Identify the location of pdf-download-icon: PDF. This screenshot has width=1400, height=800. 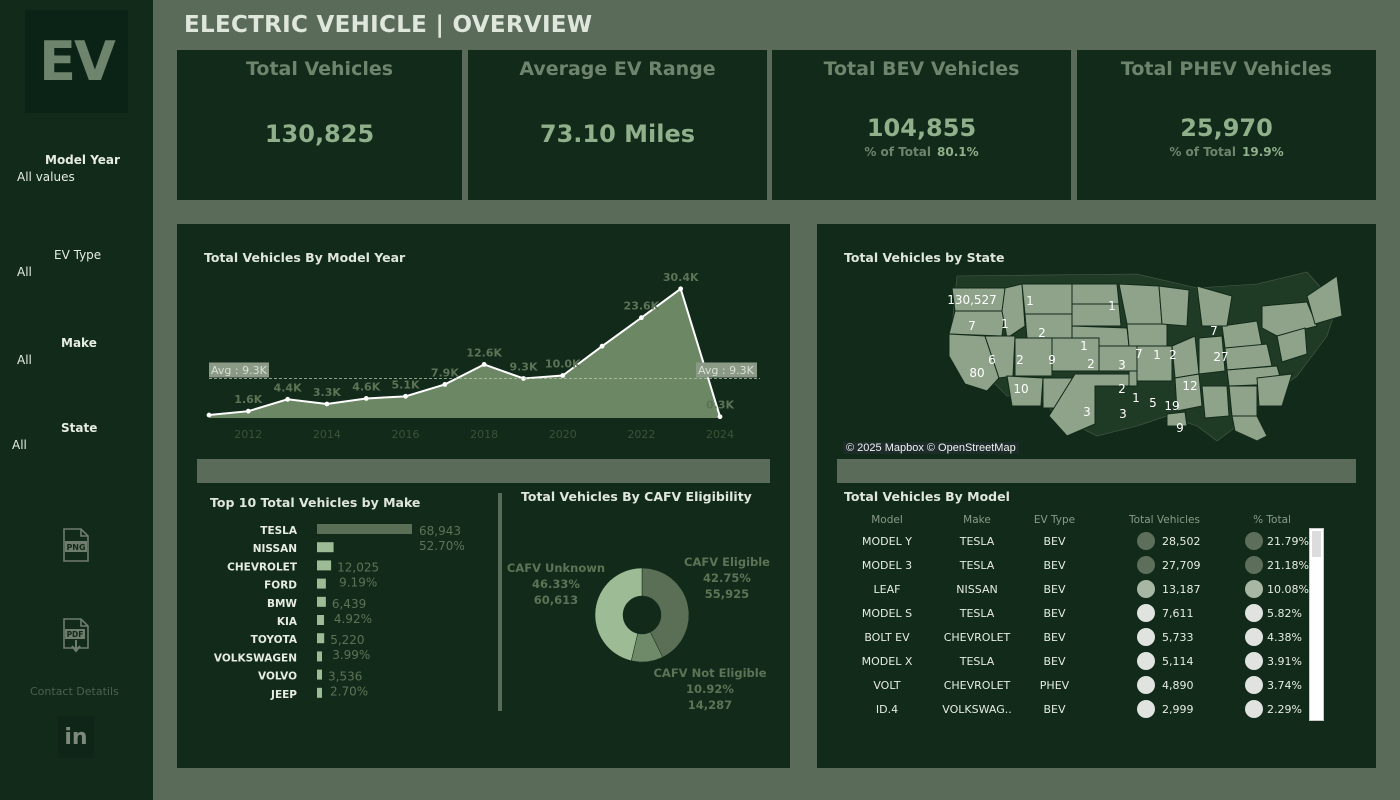
(76, 636).